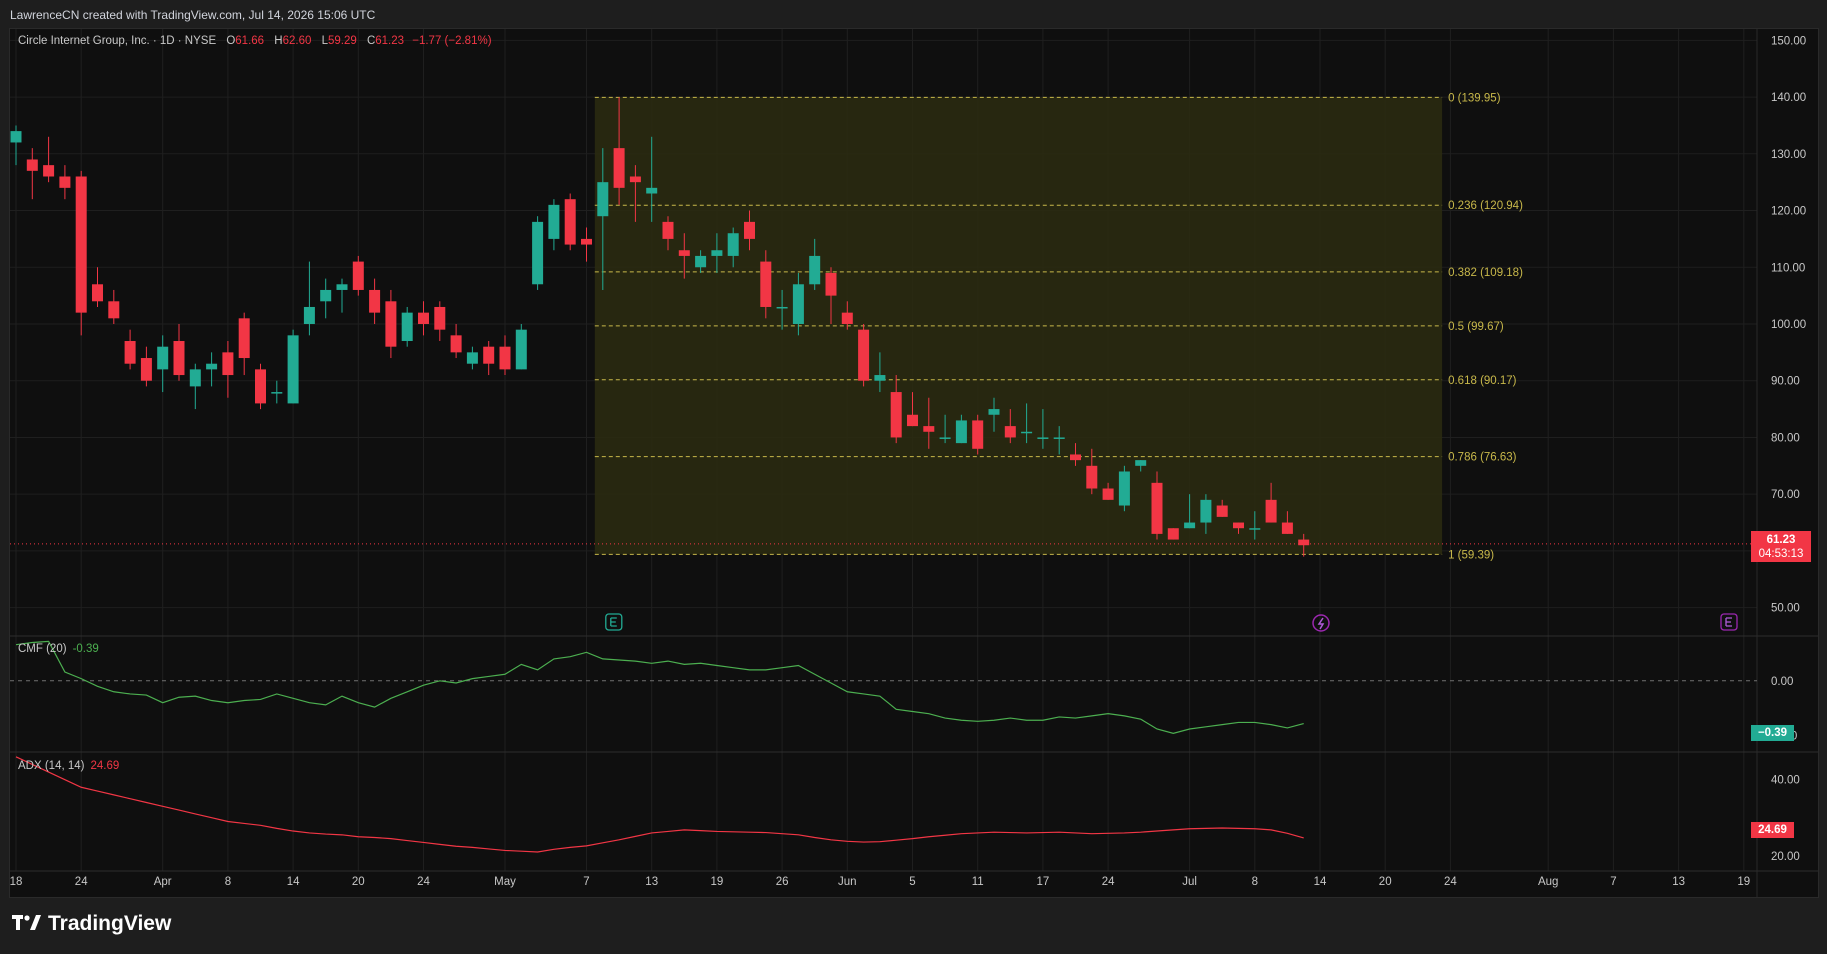 This screenshot has height=954, width=1827. I want to click on adx-line, so click(659, 804).